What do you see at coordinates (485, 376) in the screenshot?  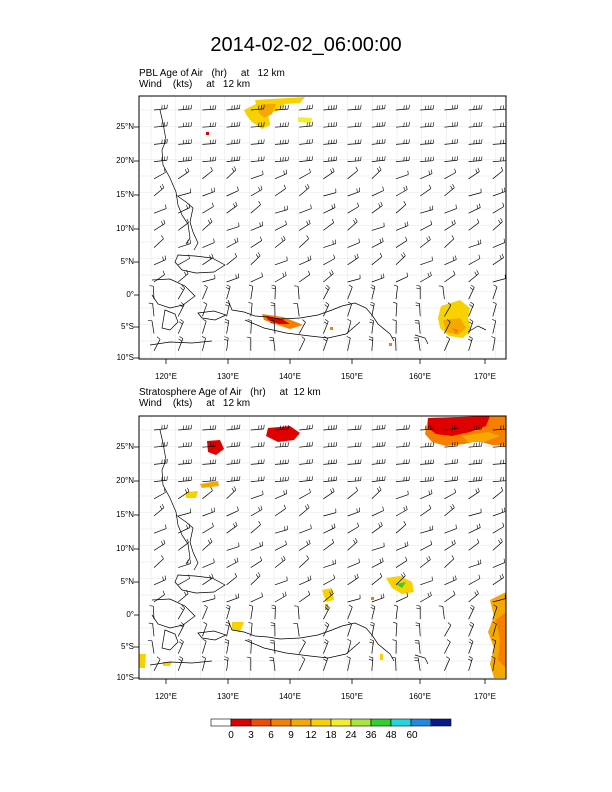 I see `lon-label: 170°E` at bounding box center [485, 376].